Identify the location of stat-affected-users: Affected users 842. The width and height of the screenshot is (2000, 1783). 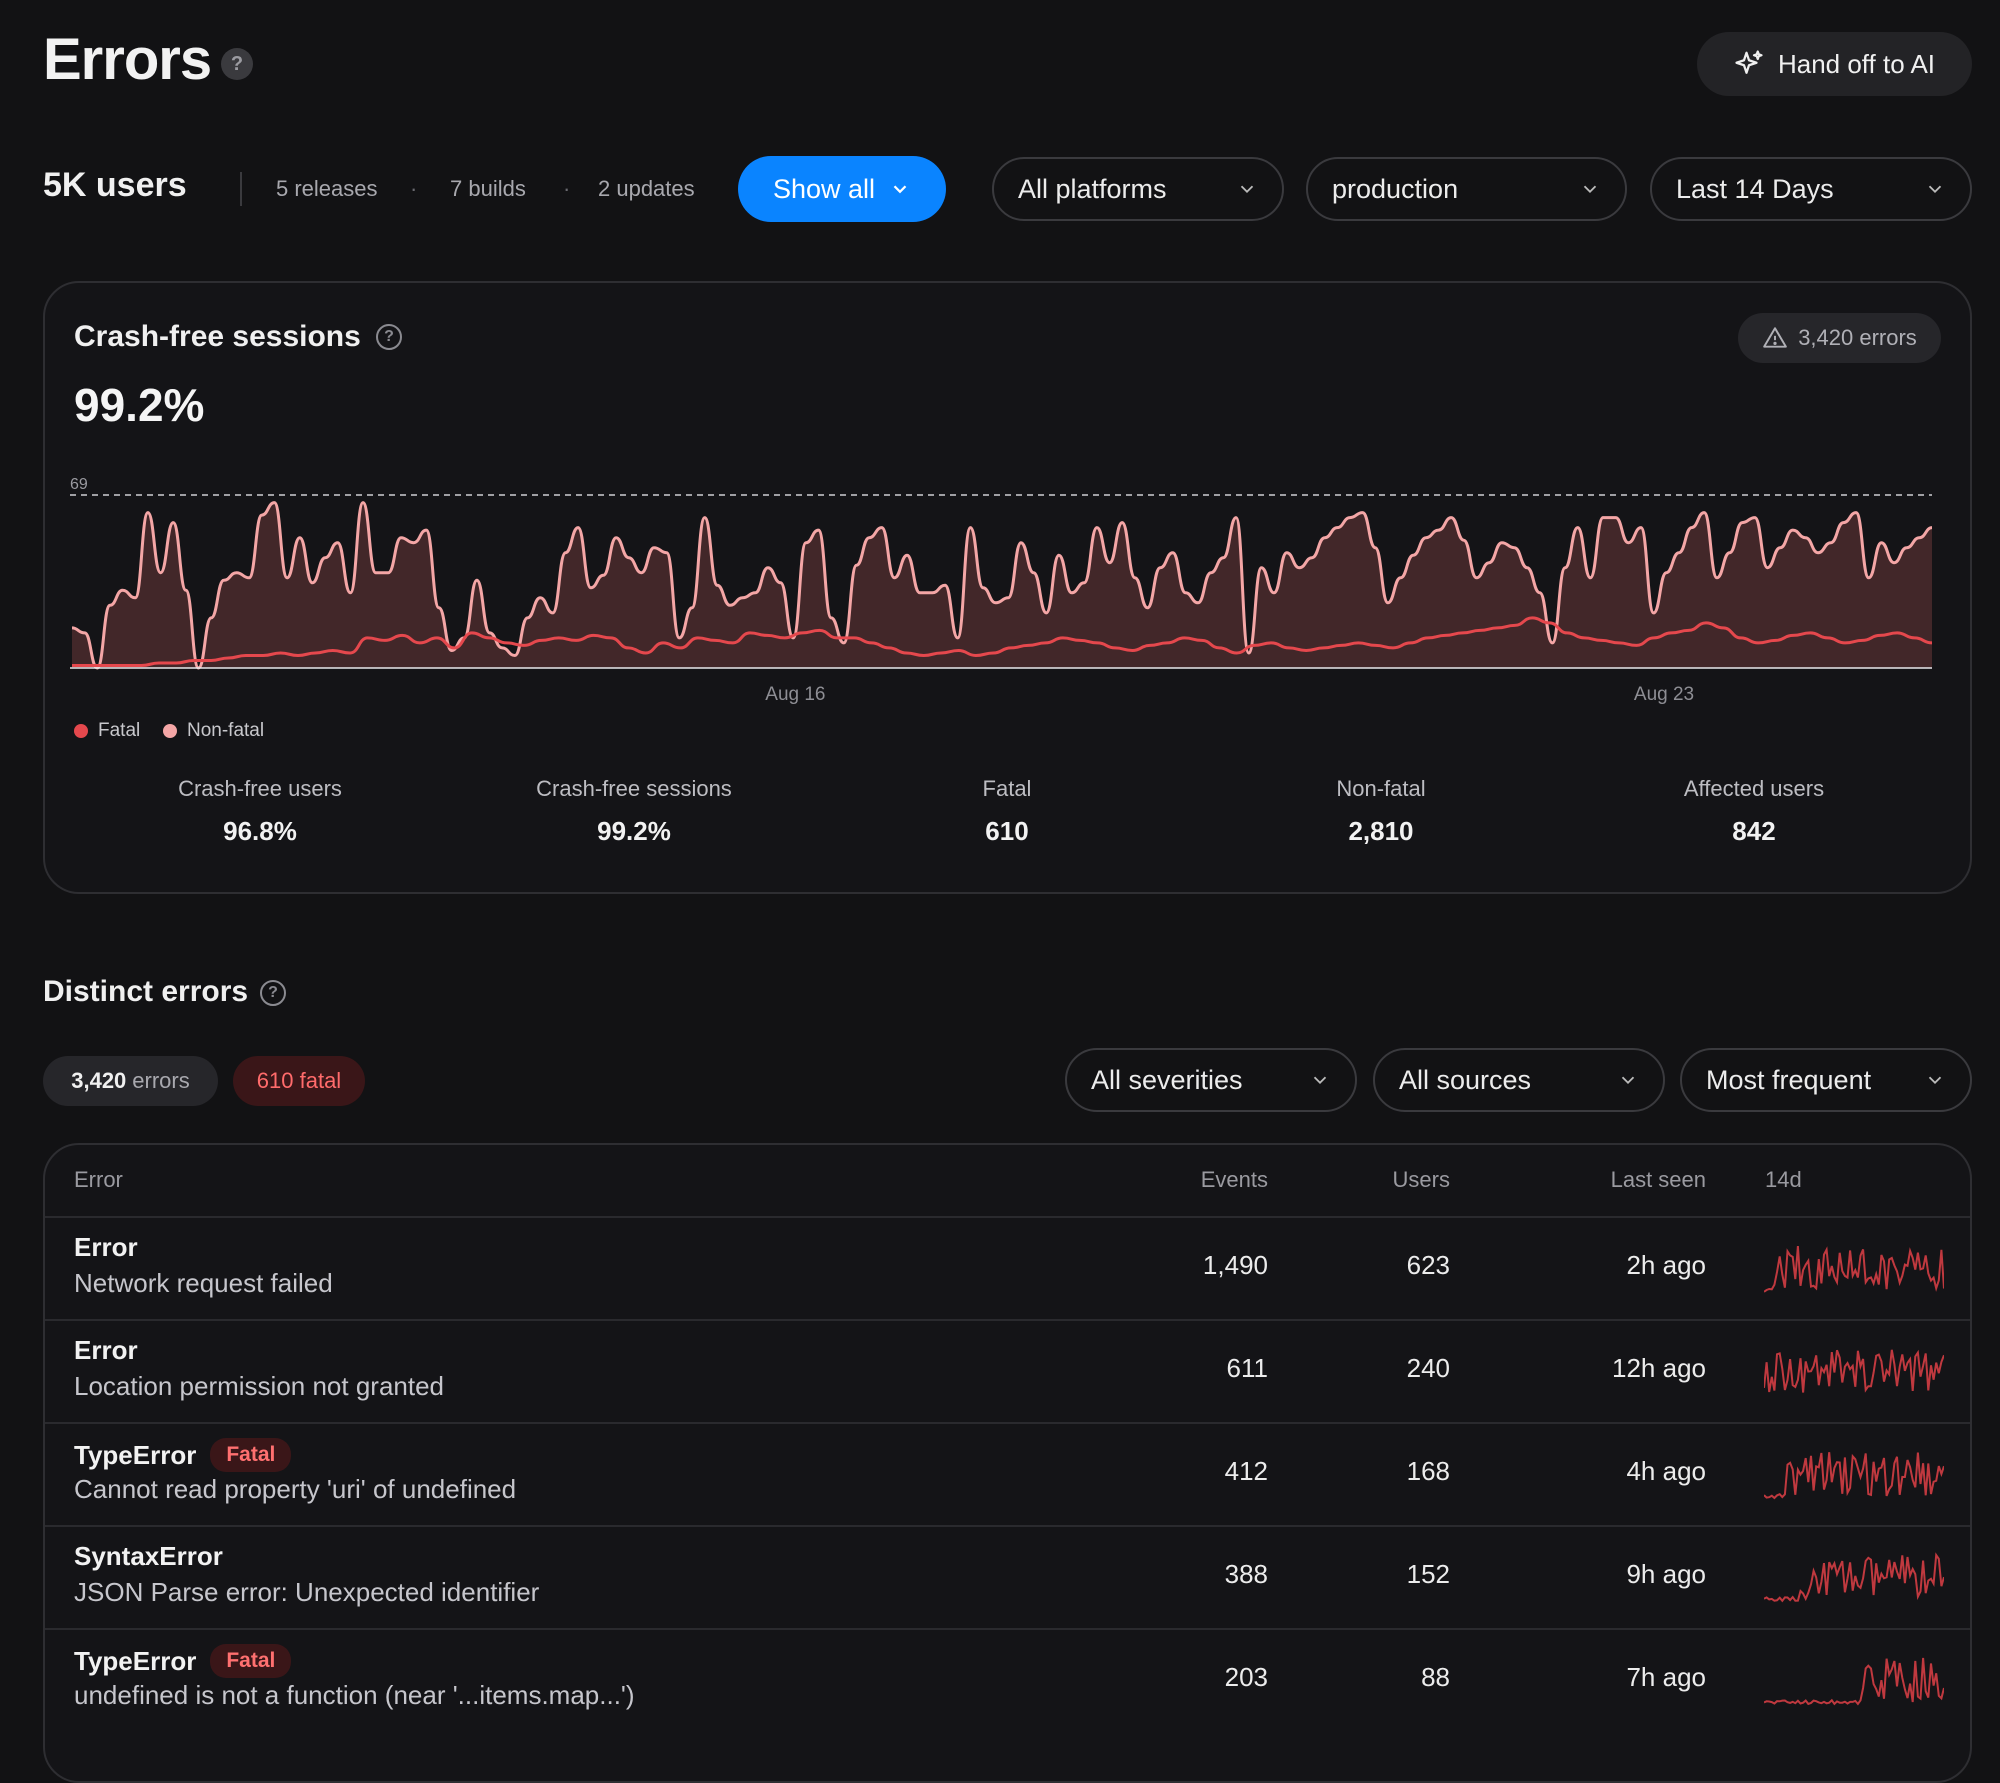
(1754, 811).